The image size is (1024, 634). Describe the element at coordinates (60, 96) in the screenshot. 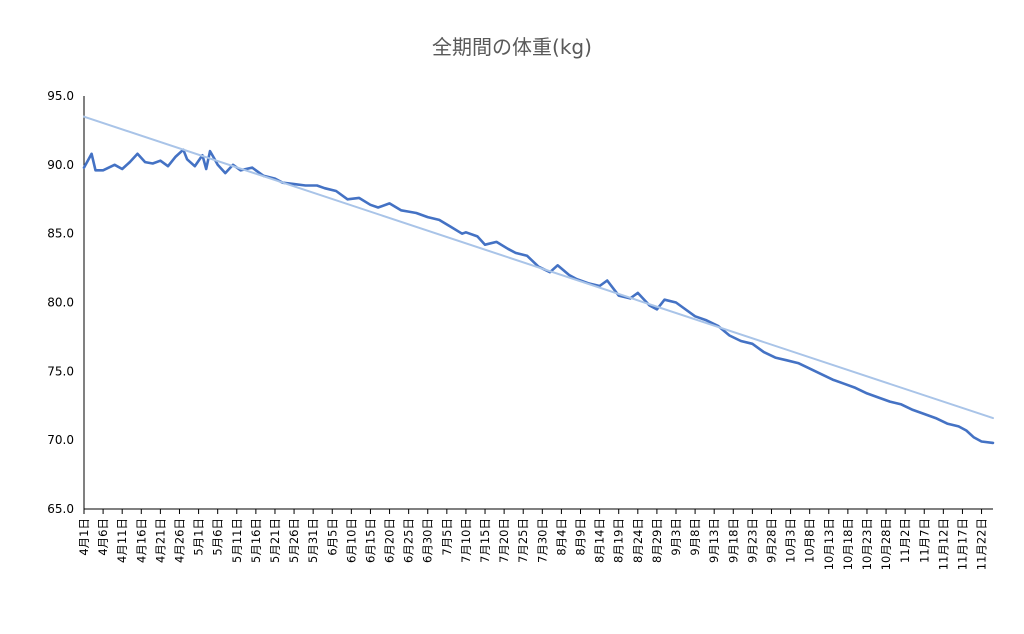

I see `y-tick-label: 95.0` at that location.